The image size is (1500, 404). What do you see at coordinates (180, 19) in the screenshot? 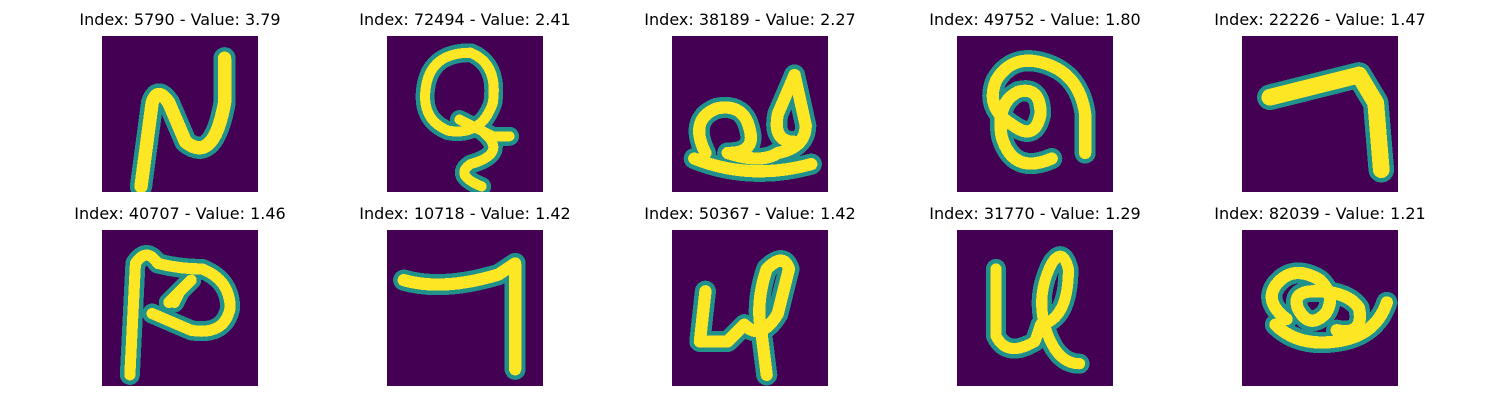
I see `panel-title: Index: 5790 - Value: 3.79` at bounding box center [180, 19].